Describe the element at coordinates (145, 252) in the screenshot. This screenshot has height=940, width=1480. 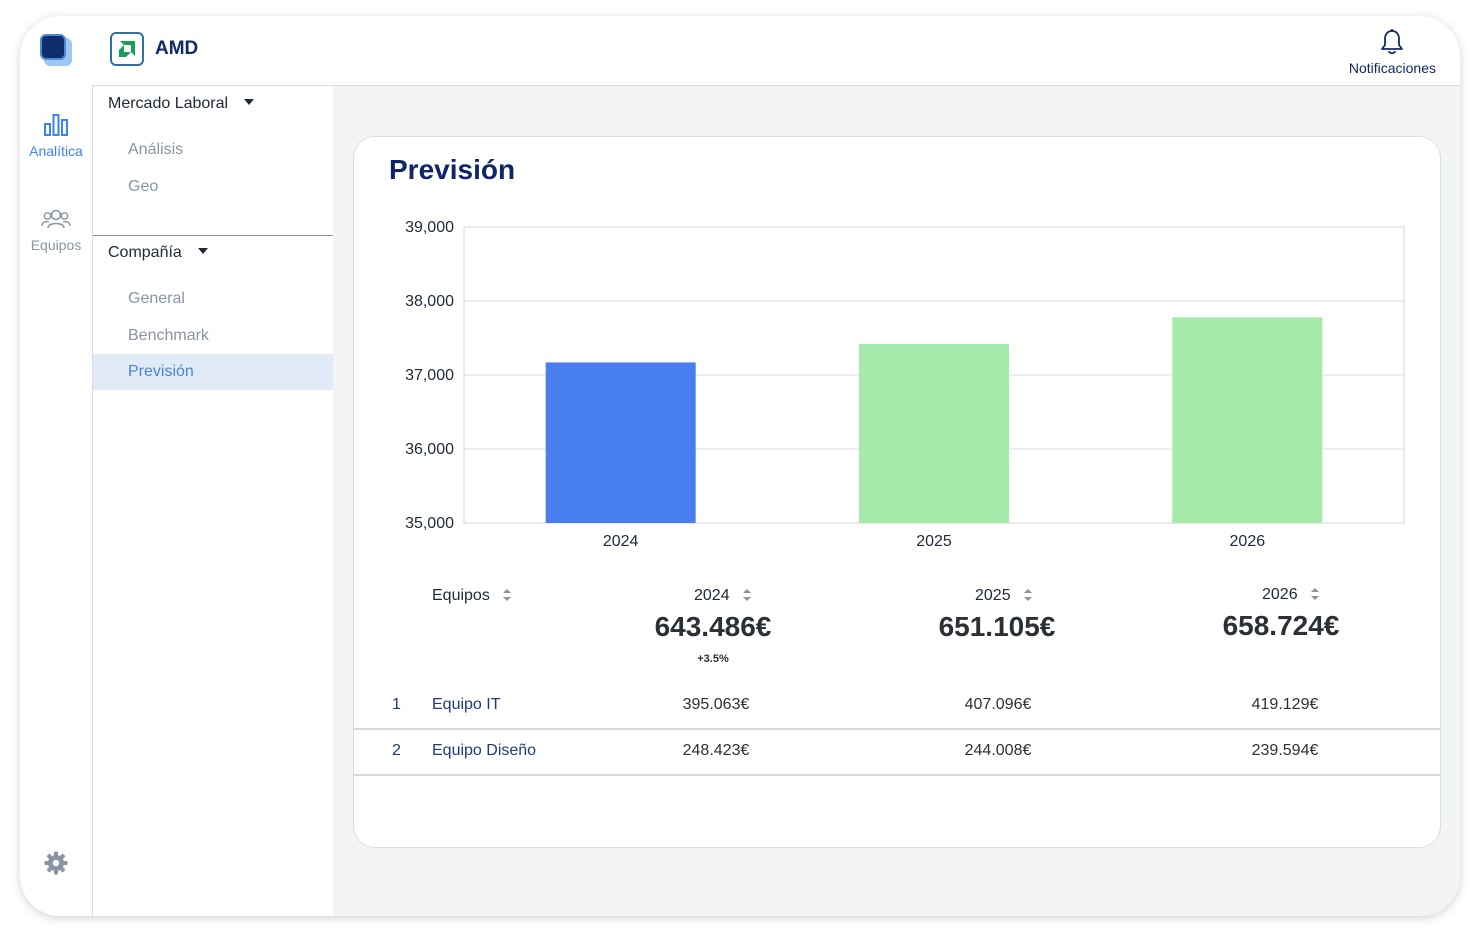
I see `group-title-label: Compañía` at that location.